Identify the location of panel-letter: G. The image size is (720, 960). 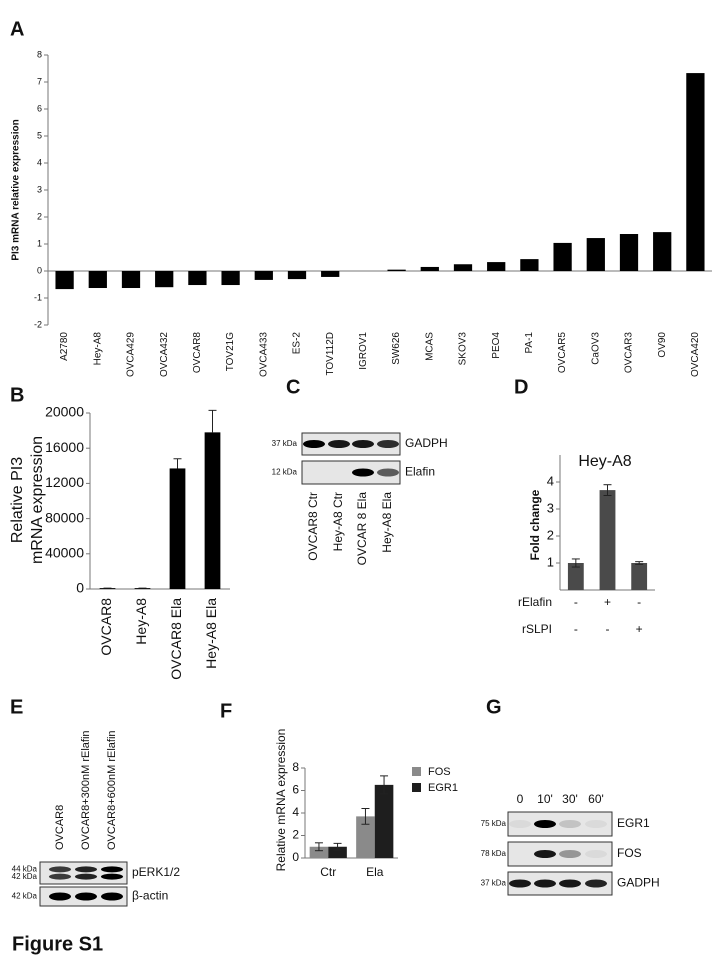
(494, 707).